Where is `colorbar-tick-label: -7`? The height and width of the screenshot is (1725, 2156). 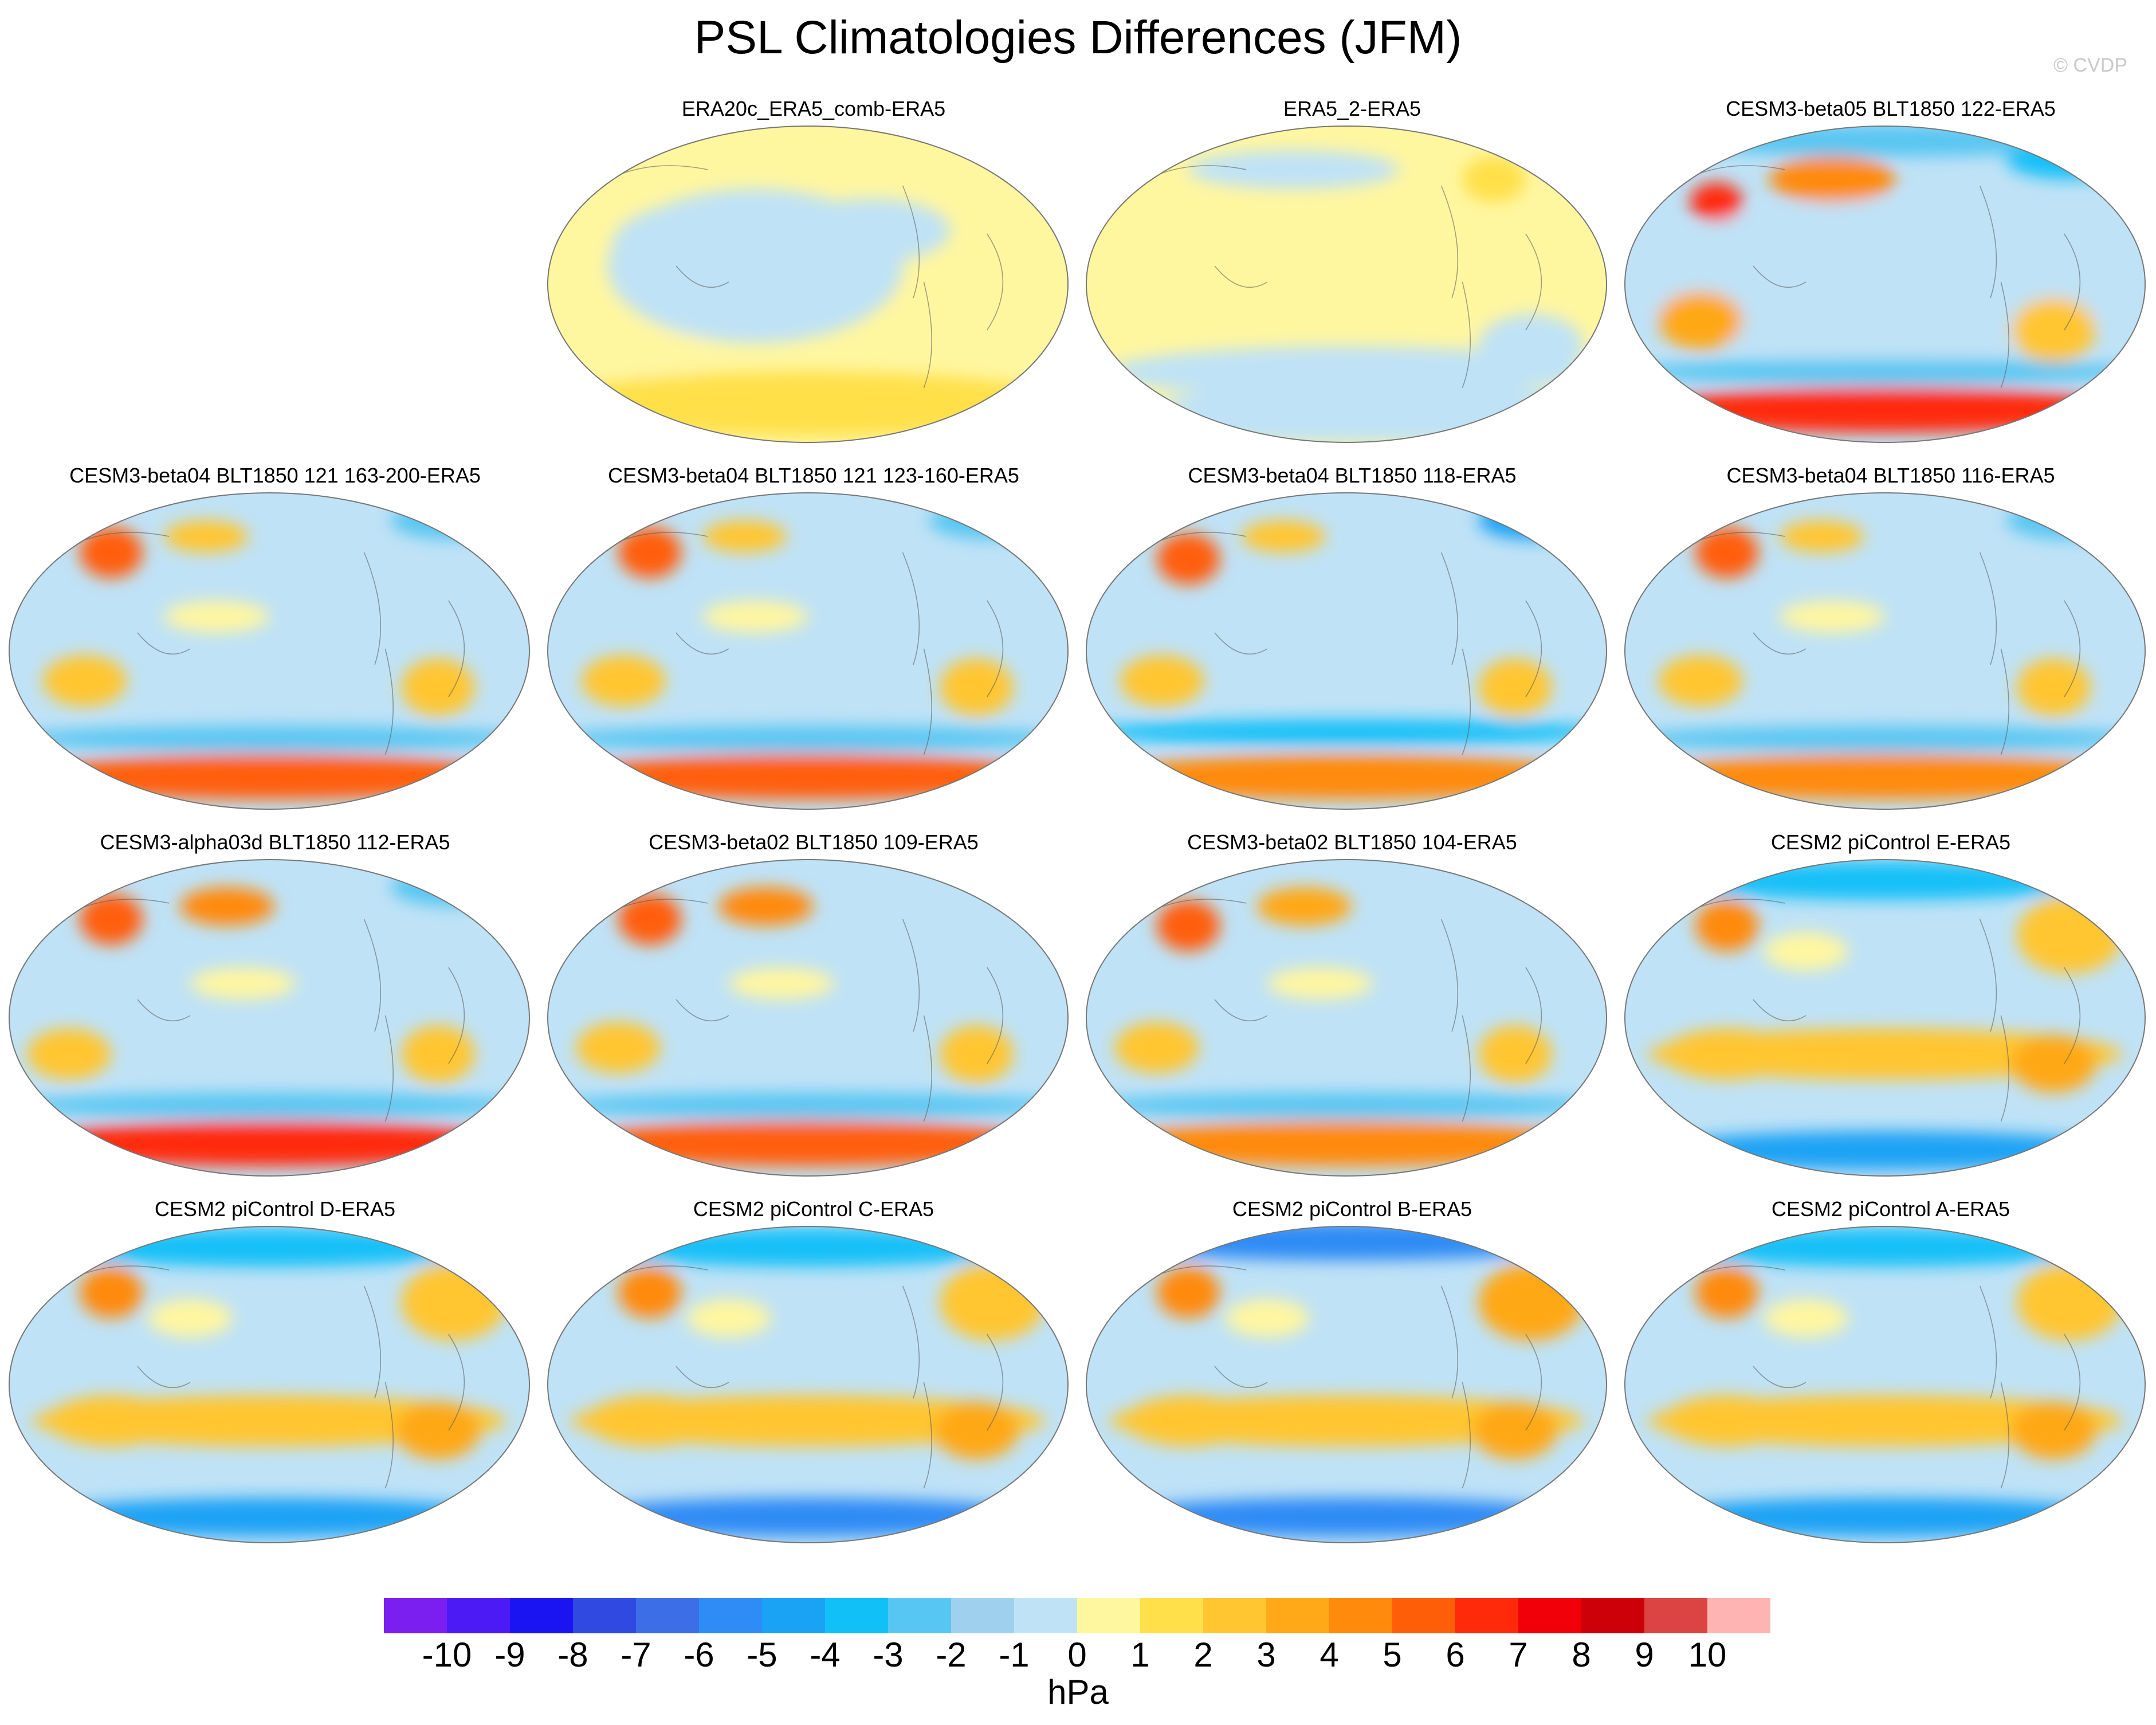 colorbar-tick-label: -7 is located at coordinates (636, 1655).